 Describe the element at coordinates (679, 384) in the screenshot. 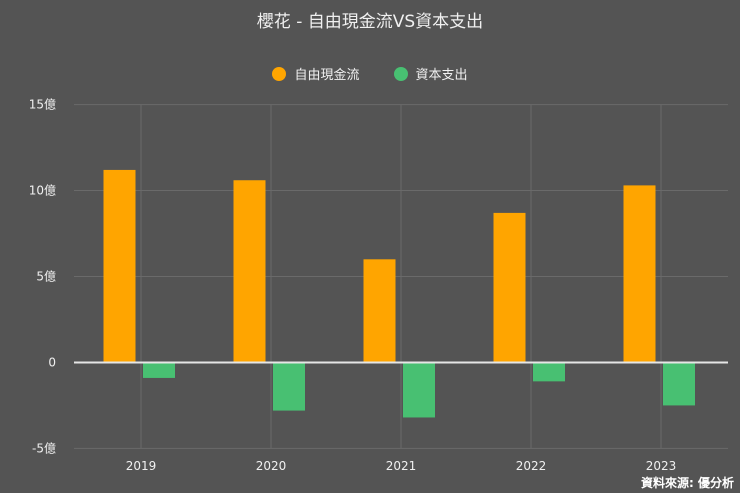

I see `bar-2023-capex` at that location.